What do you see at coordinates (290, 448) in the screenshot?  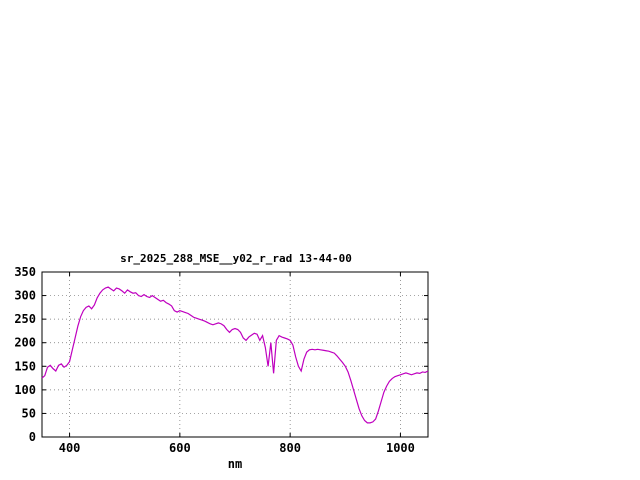 I see `x-tick-label: 800` at bounding box center [290, 448].